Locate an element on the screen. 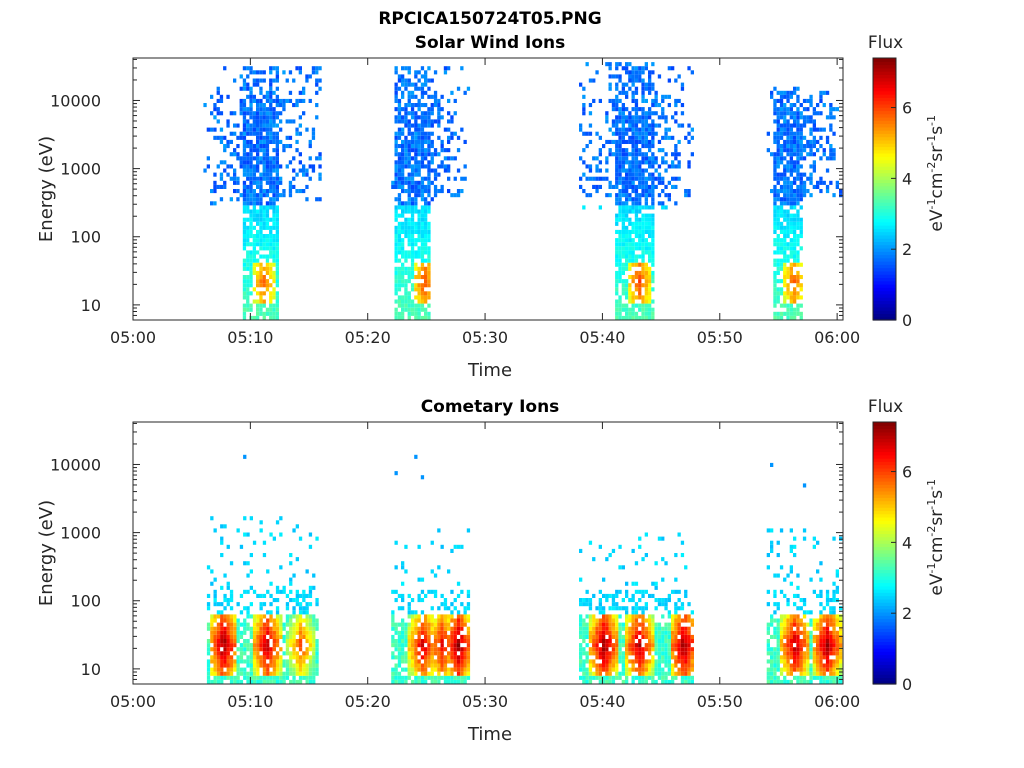 The image size is (1024, 768). x-tick-label: 05:10 is located at coordinates (250, 701).